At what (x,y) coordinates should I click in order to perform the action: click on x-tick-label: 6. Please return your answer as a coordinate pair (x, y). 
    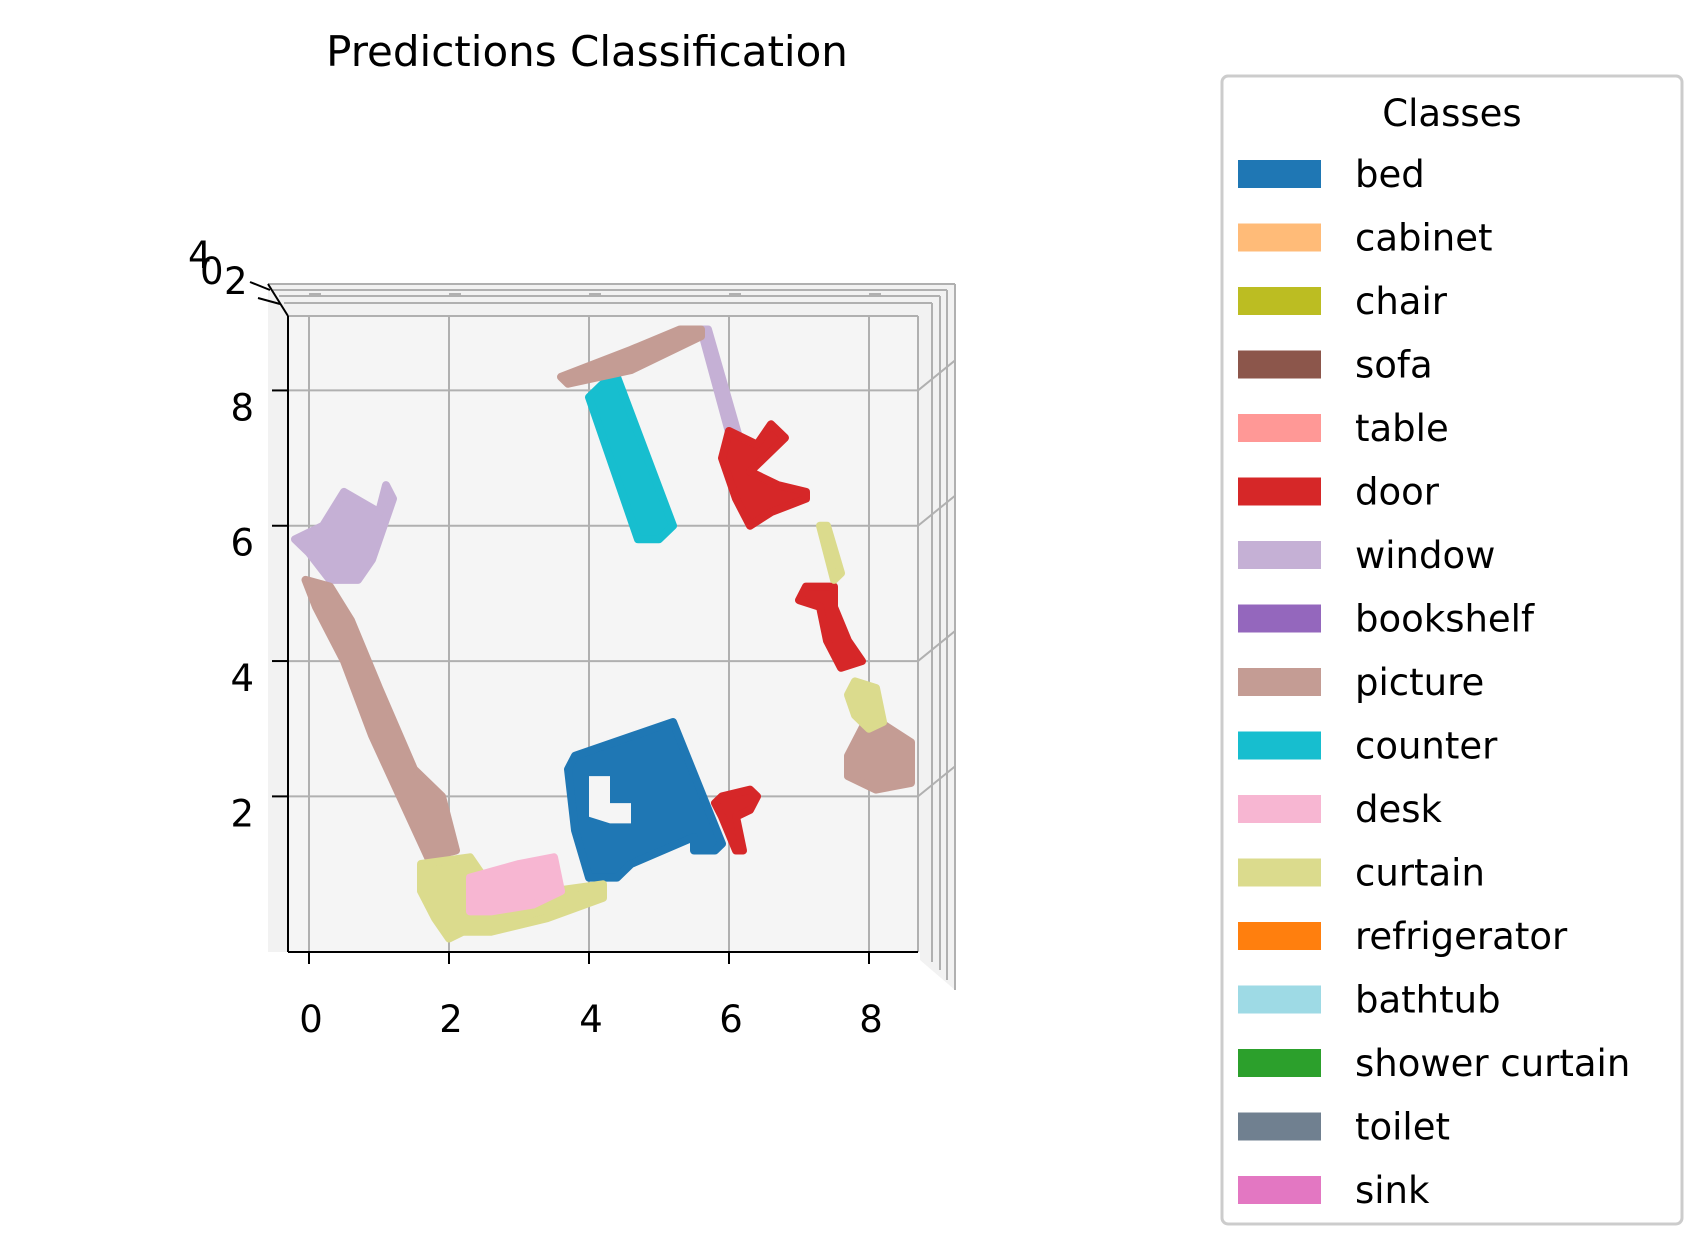
    Looking at the image, I should click on (731, 1019).